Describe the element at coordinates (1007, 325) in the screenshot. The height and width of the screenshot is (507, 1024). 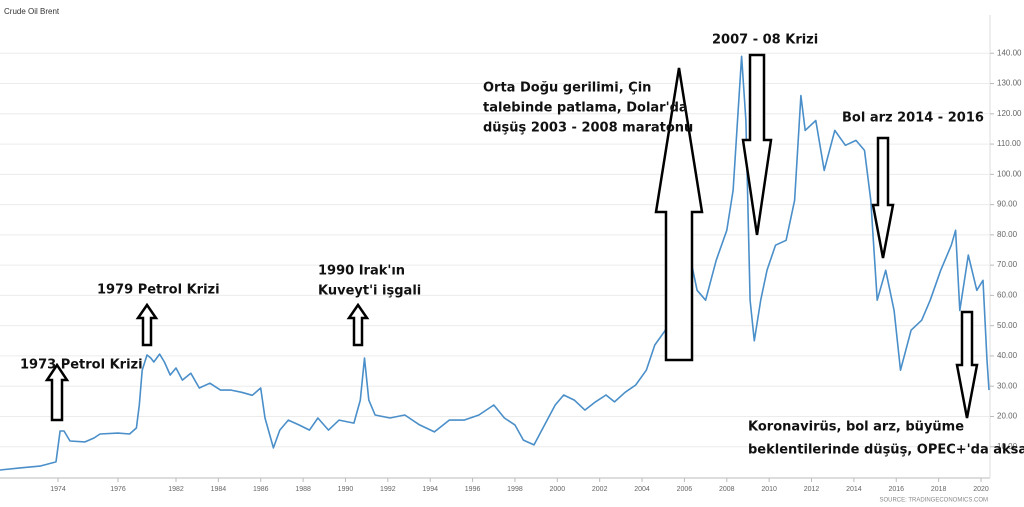
I see `y-tick-label: 50.00` at that location.